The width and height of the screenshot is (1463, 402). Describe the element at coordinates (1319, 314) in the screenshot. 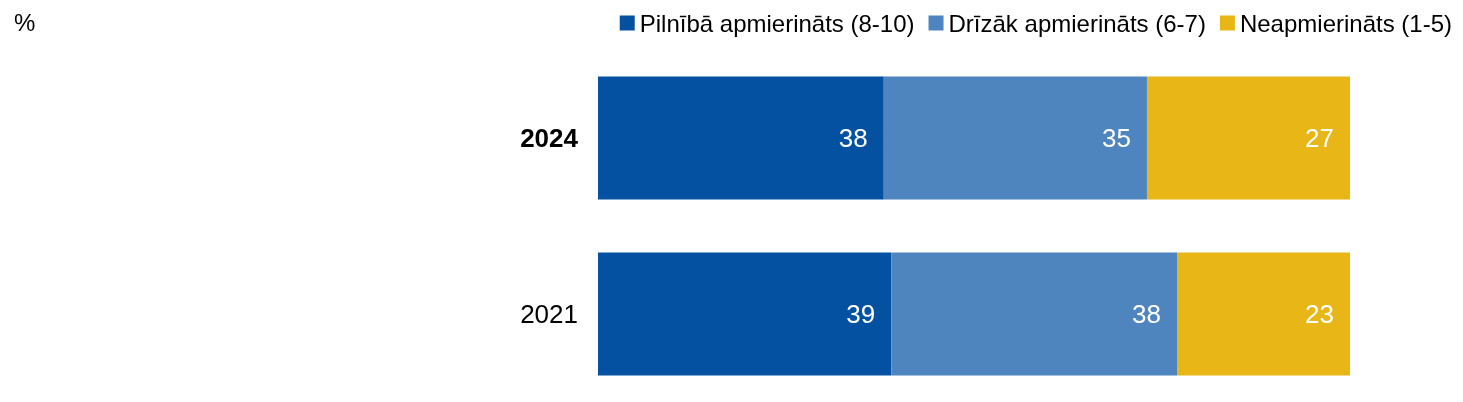

I see `data-label: 23` at that location.